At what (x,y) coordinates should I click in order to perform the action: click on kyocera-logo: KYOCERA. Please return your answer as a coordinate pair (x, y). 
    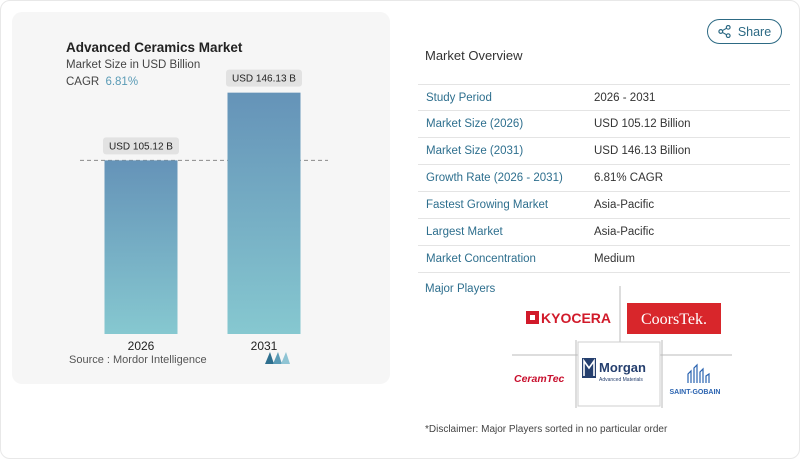
    Looking at the image, I should click on (568, 318).